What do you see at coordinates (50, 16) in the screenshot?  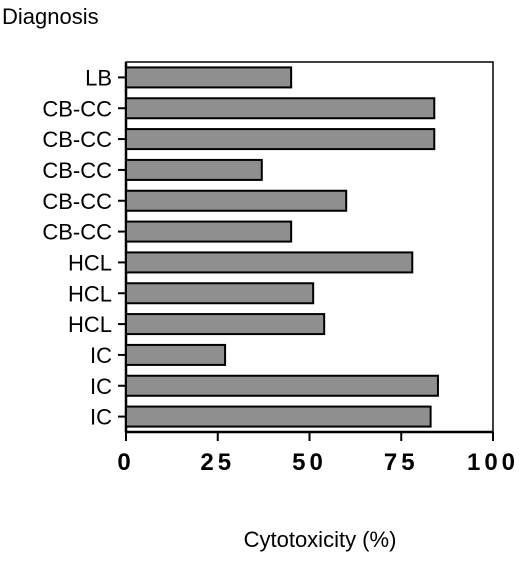 I see `y-axis-title: Diagnosis` at bounding box center [50, 16].